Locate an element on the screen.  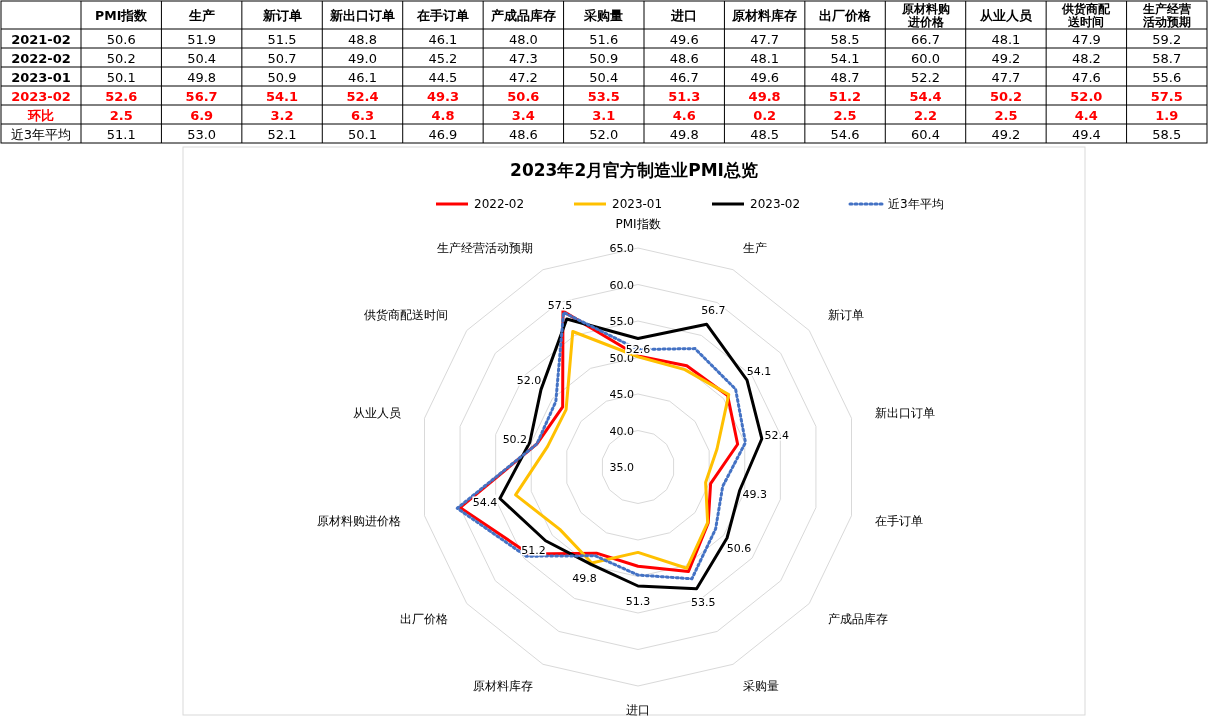
y-tick-label: 55.0 is located at coordinates (621, 321).